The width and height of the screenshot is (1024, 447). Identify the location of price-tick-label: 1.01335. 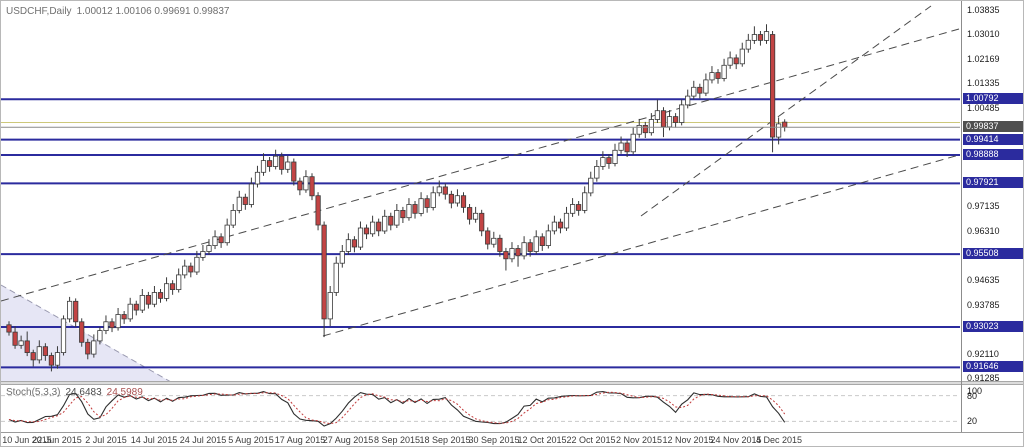
(983, 83).